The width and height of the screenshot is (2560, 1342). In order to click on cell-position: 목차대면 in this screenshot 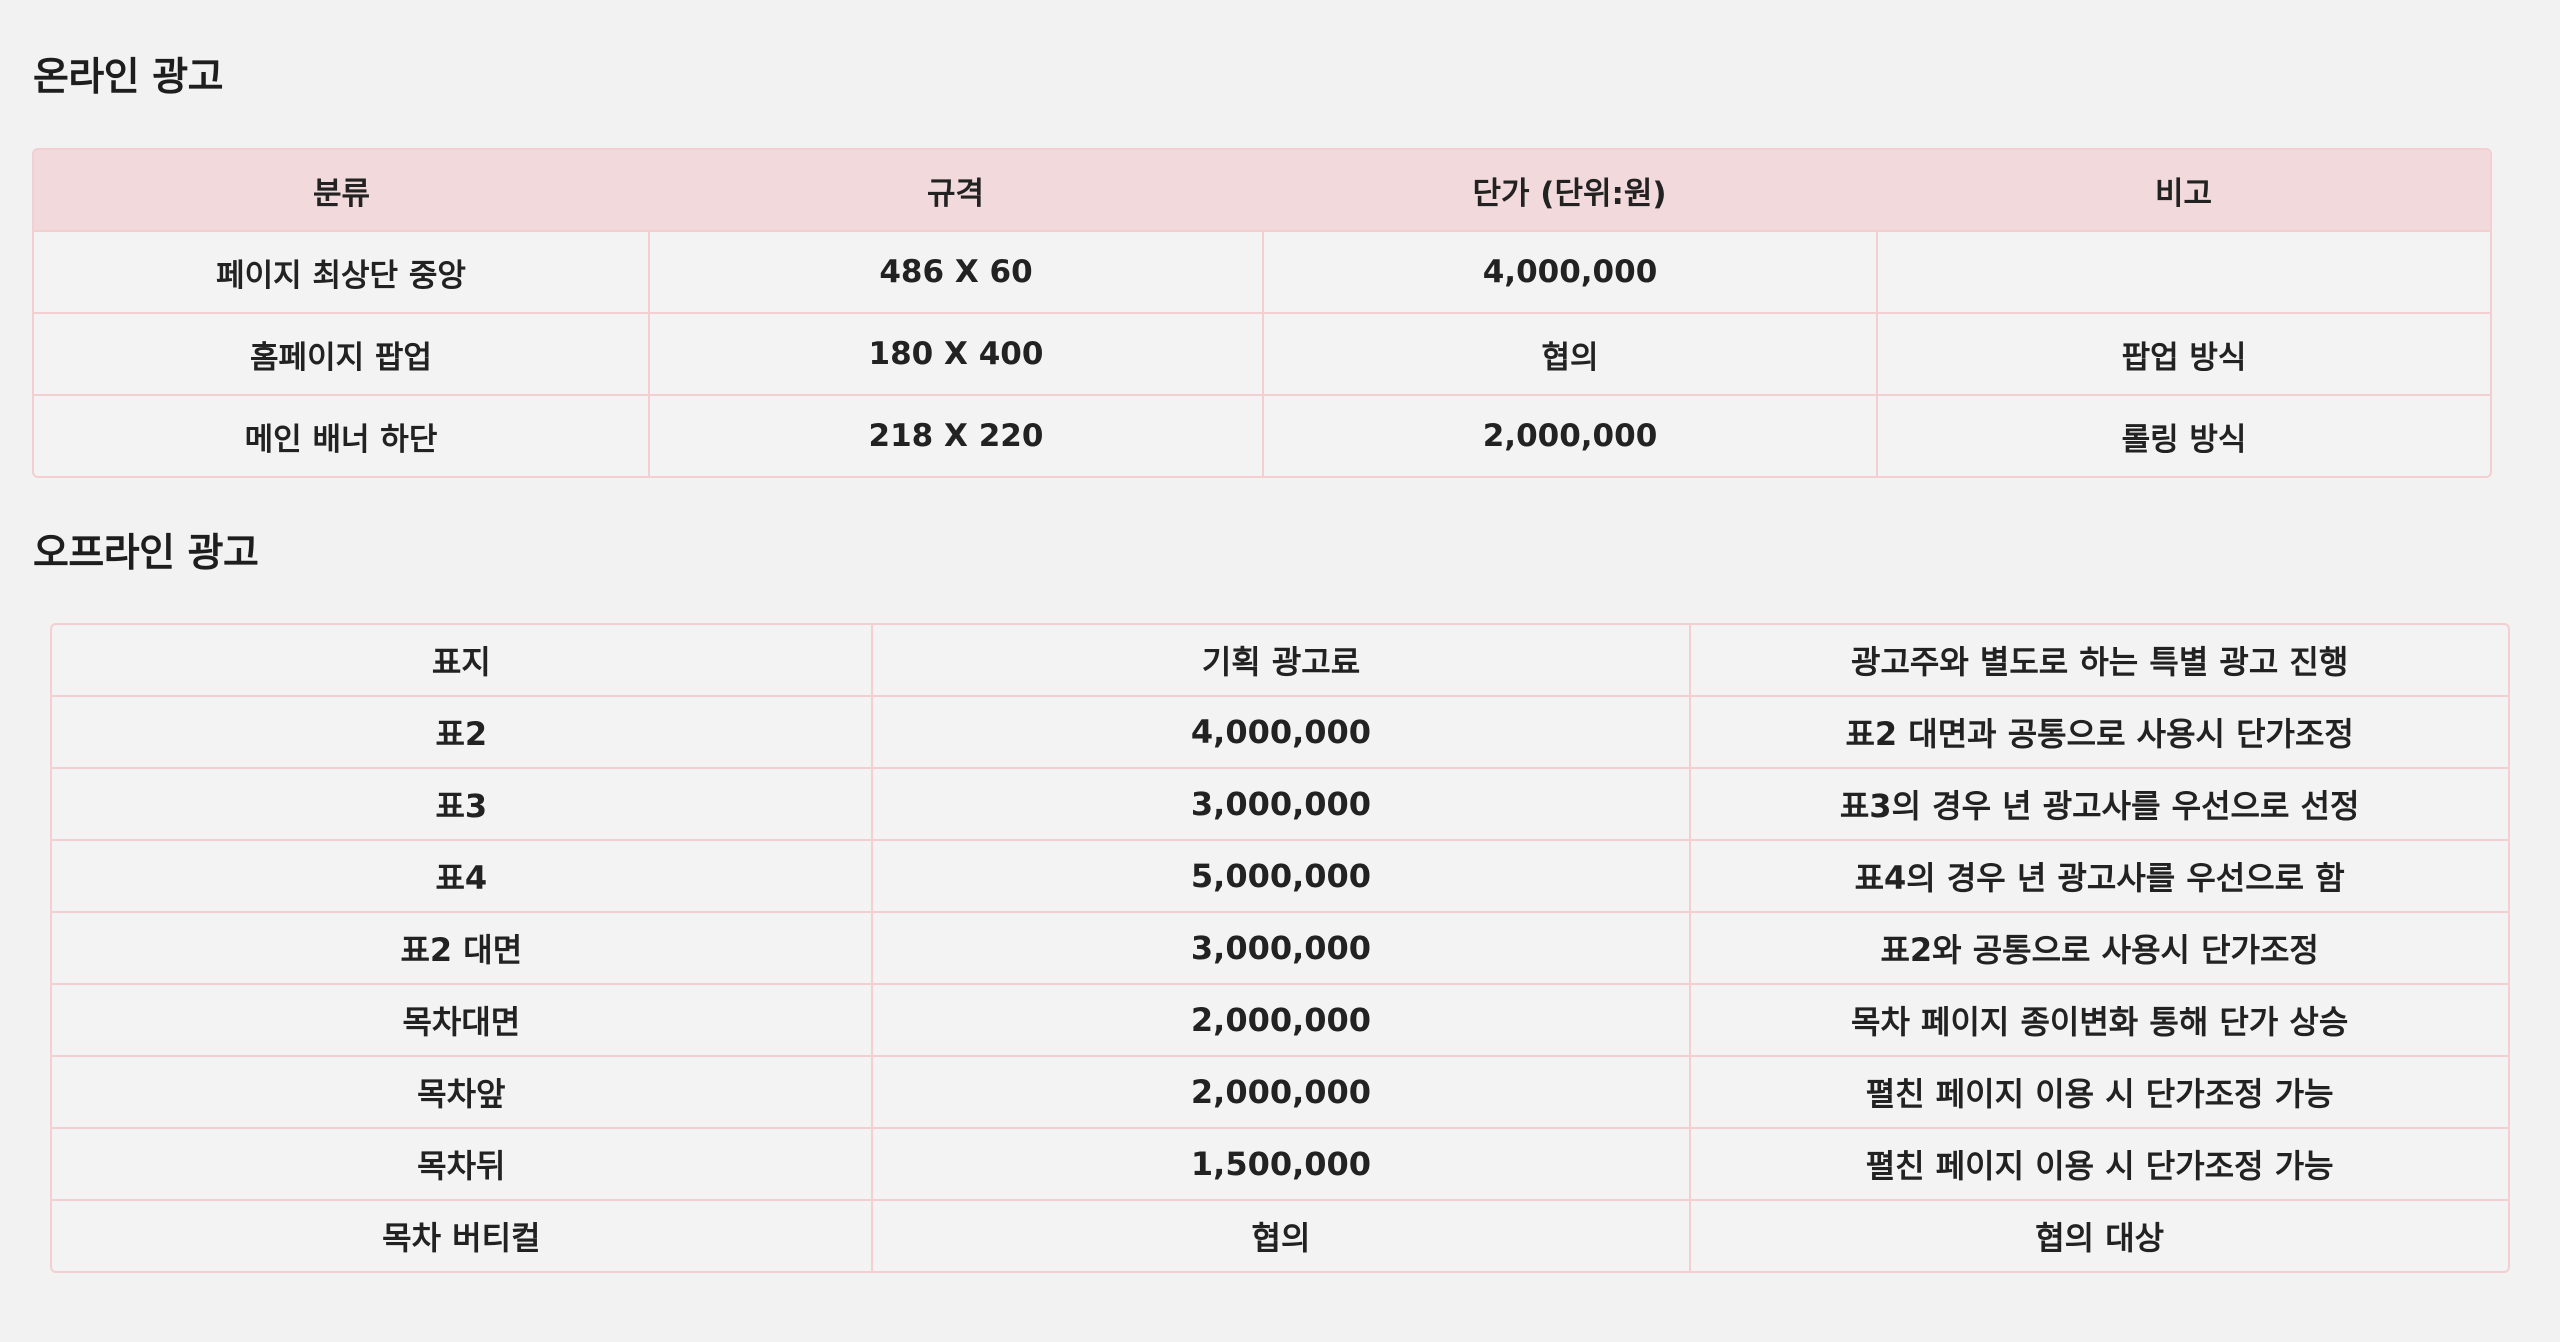, I will do `click(461, 1019)`.